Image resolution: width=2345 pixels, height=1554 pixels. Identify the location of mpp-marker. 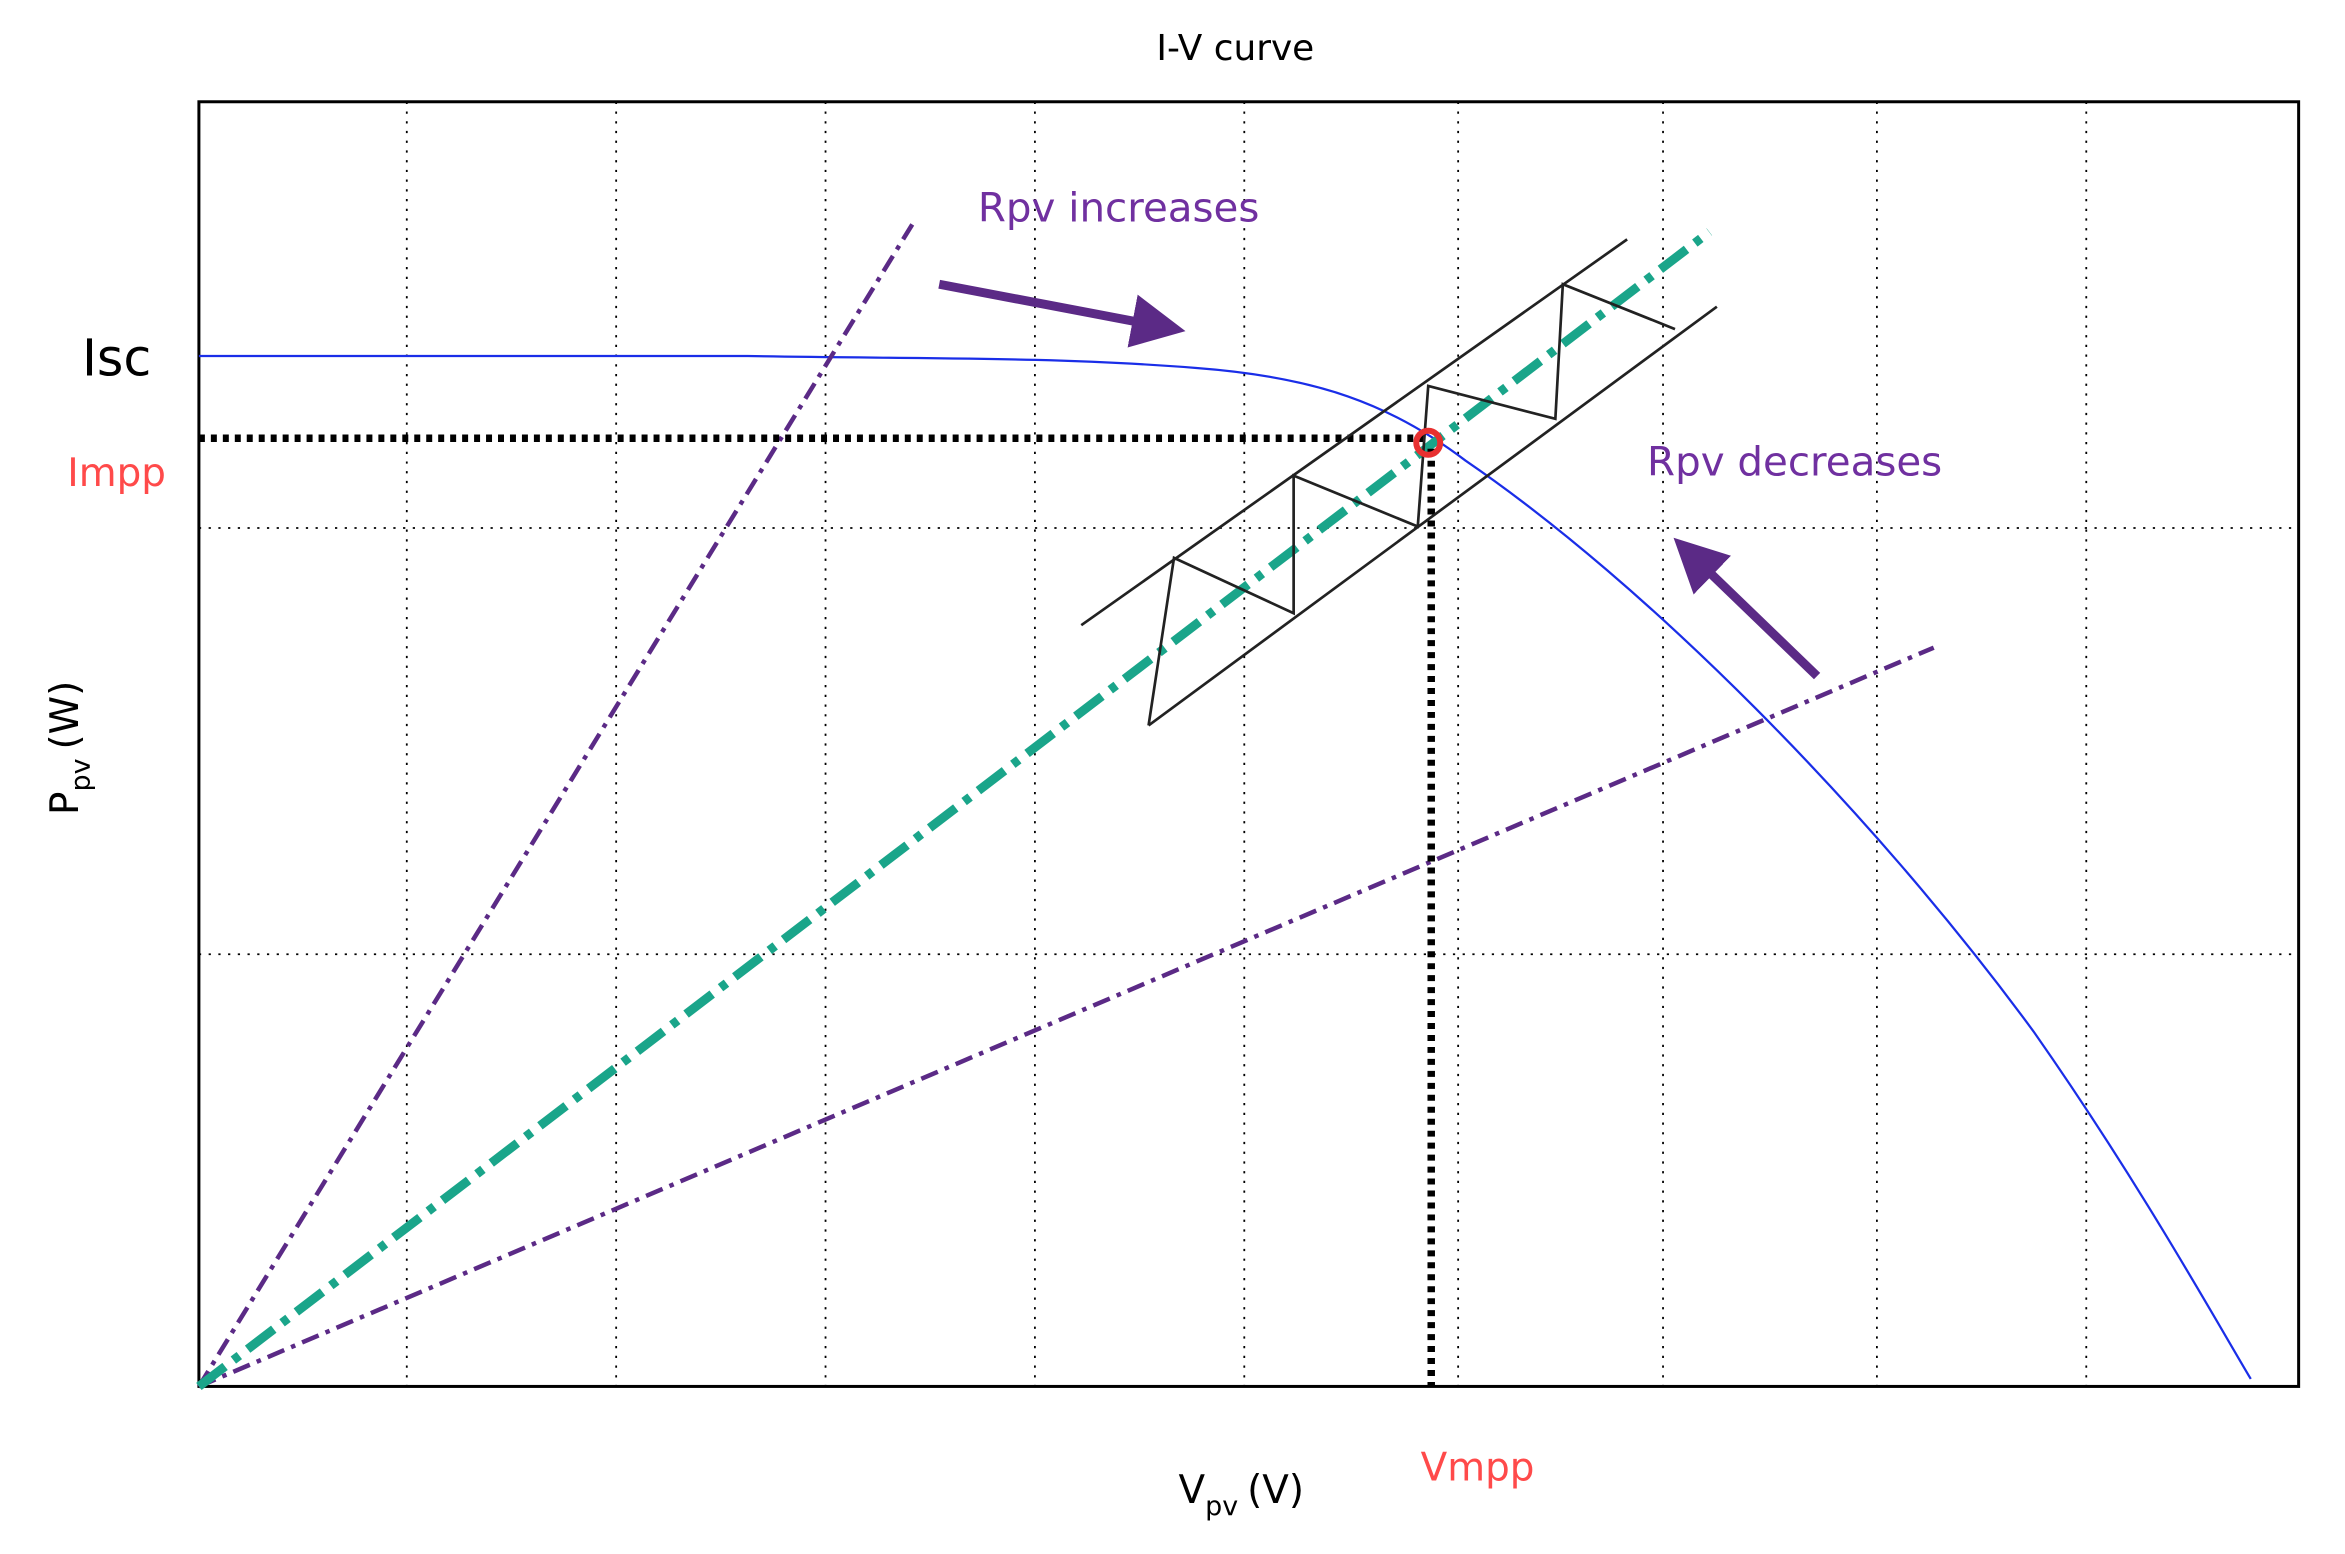
(1428, 442).